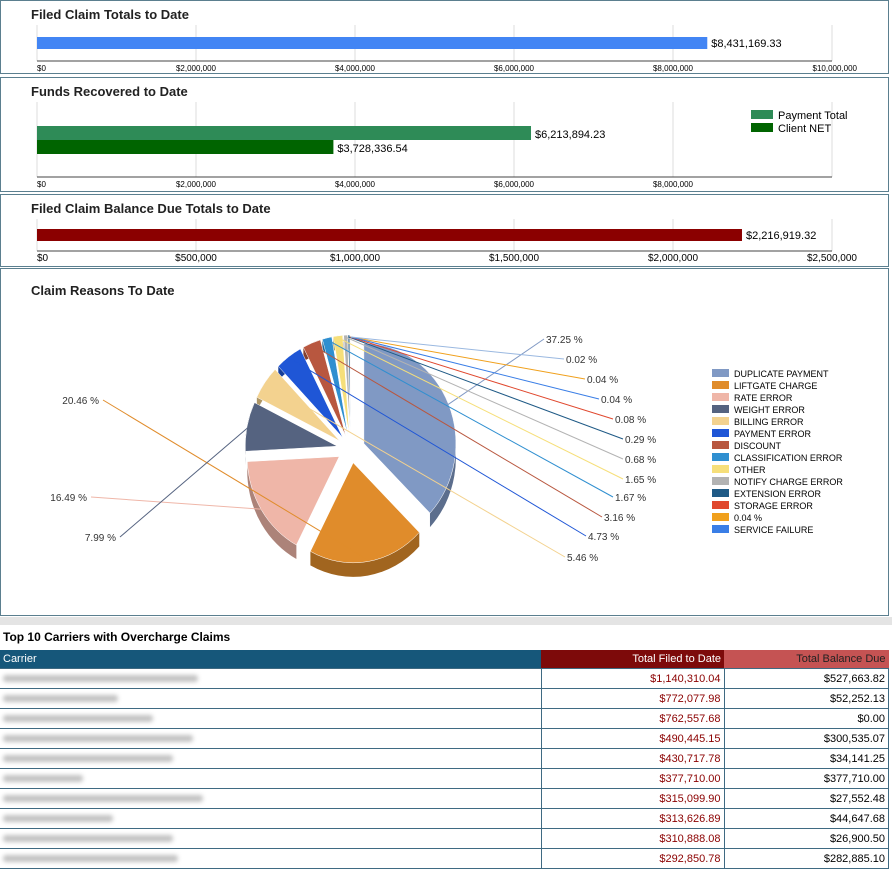  I want to click on legend-label: Client NET, so click(804, 129).